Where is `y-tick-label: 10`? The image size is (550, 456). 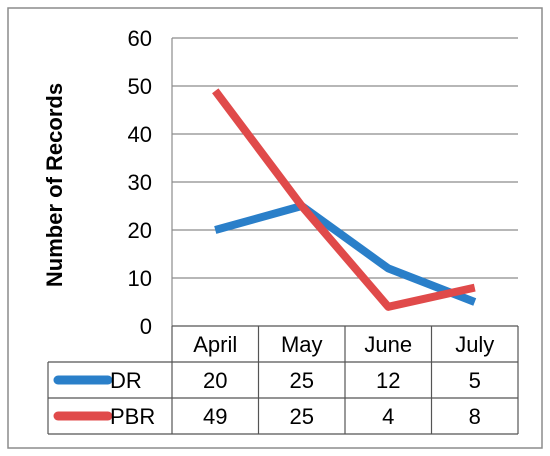 y-tick-label: 10 is located at coordinates (140, 278).